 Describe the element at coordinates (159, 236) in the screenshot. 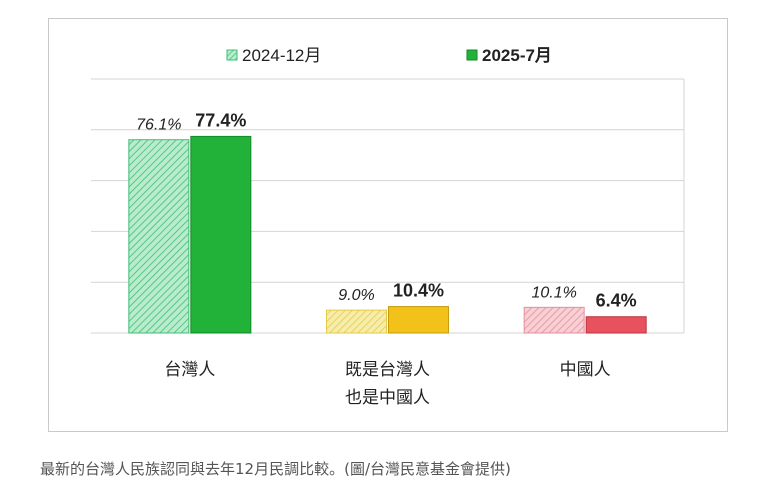

I see `bar-series0-cat0` at that location.